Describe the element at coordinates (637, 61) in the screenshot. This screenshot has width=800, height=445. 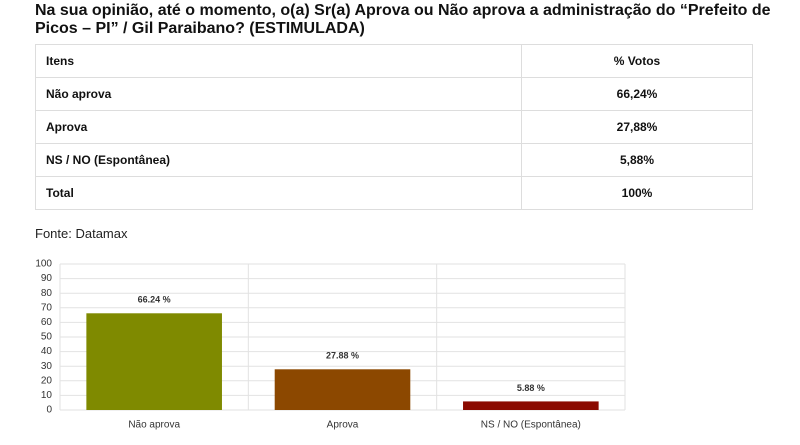
I see `table-cell: % Votos` at that location.